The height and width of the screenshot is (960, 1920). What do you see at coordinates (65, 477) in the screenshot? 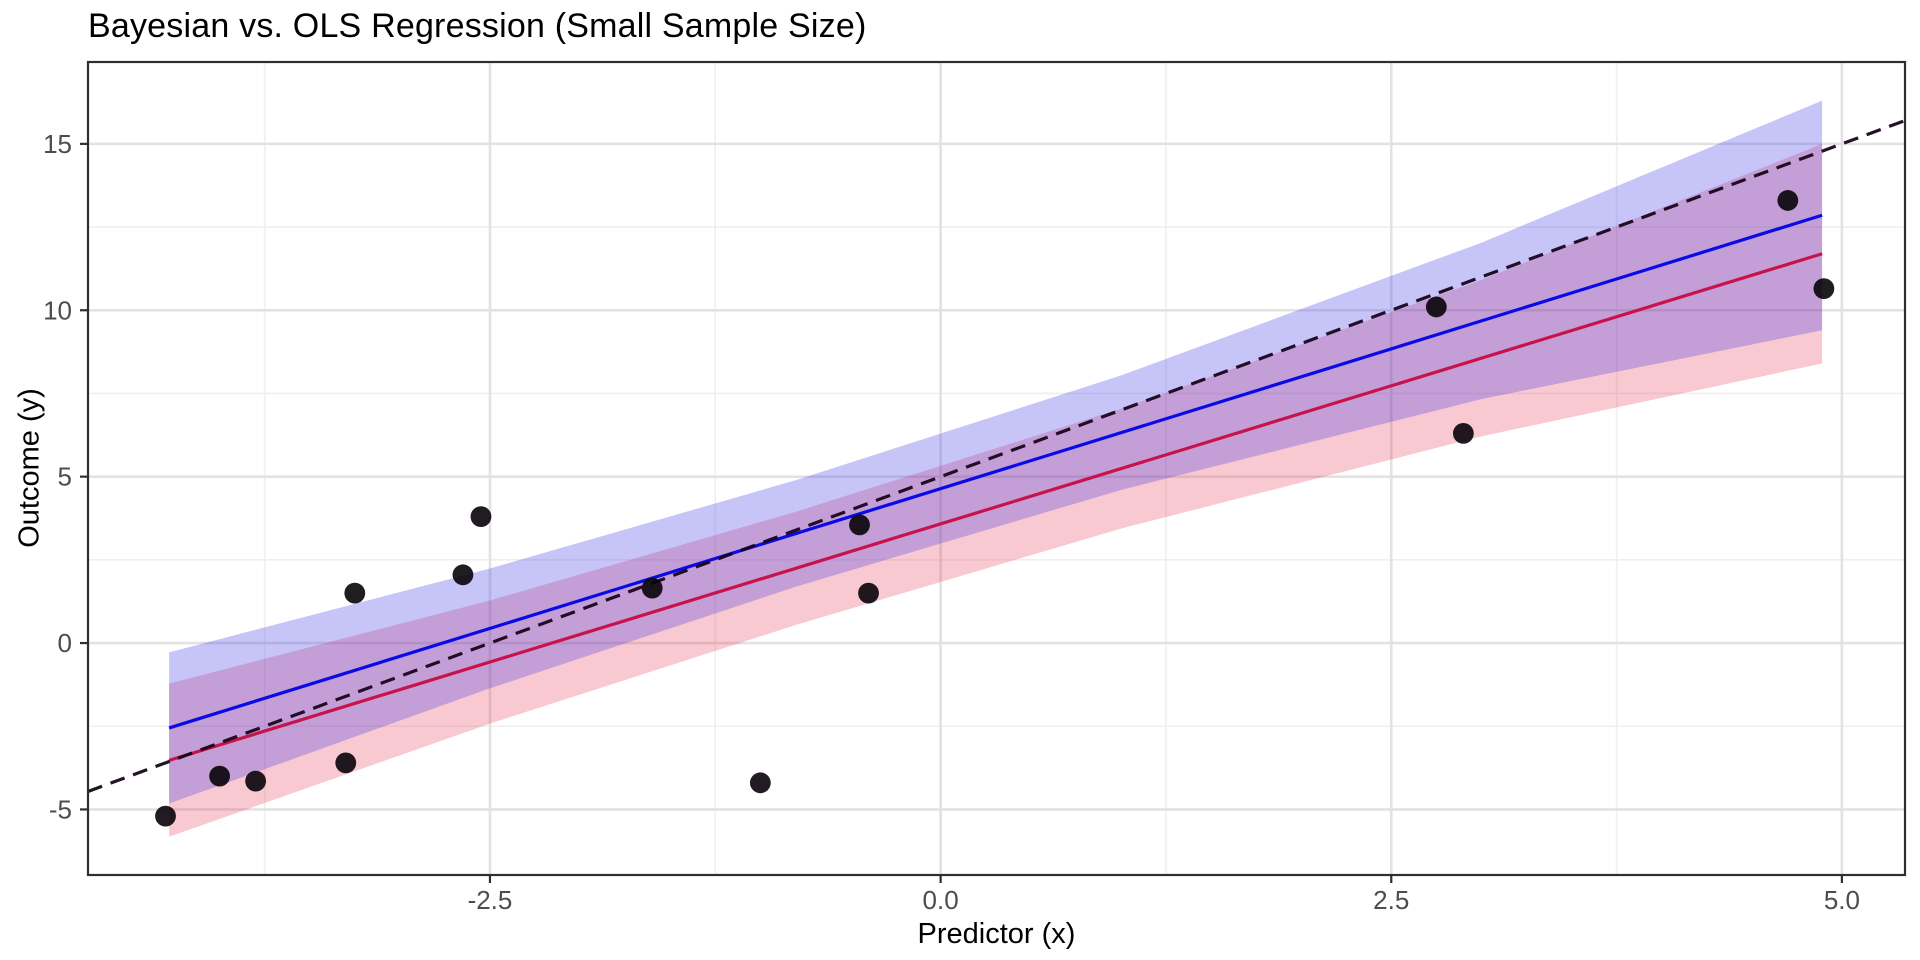
I see `y-tick-label: 5` at bounding box center [65, 477].